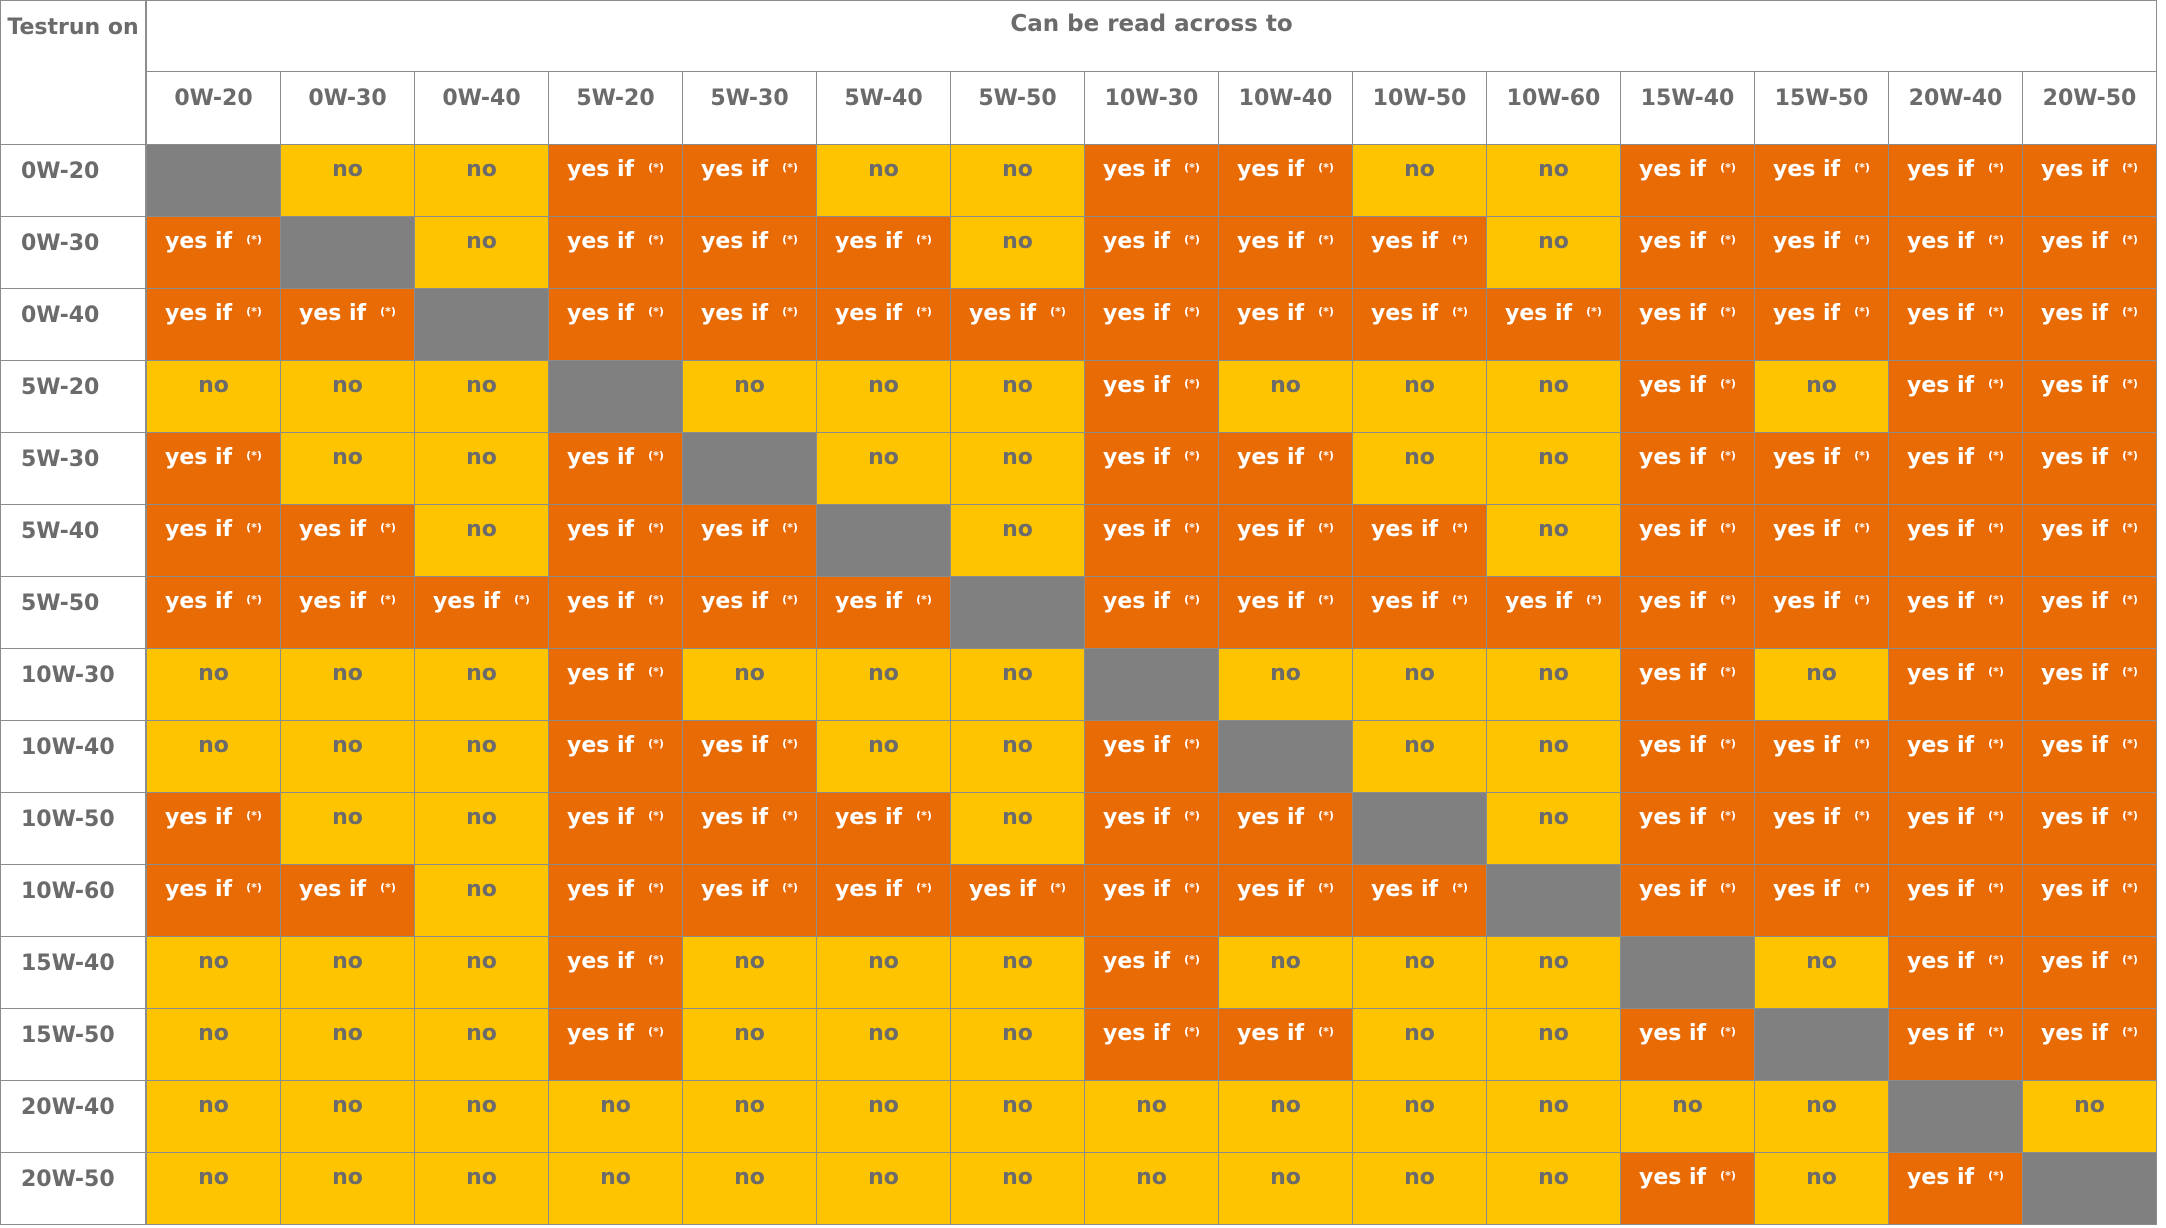 This screenshot has height=1228, width=2166. Describe the element at coordinates (1018, 108) in the screenshot. I see `column-header: 5W-50` at that location.